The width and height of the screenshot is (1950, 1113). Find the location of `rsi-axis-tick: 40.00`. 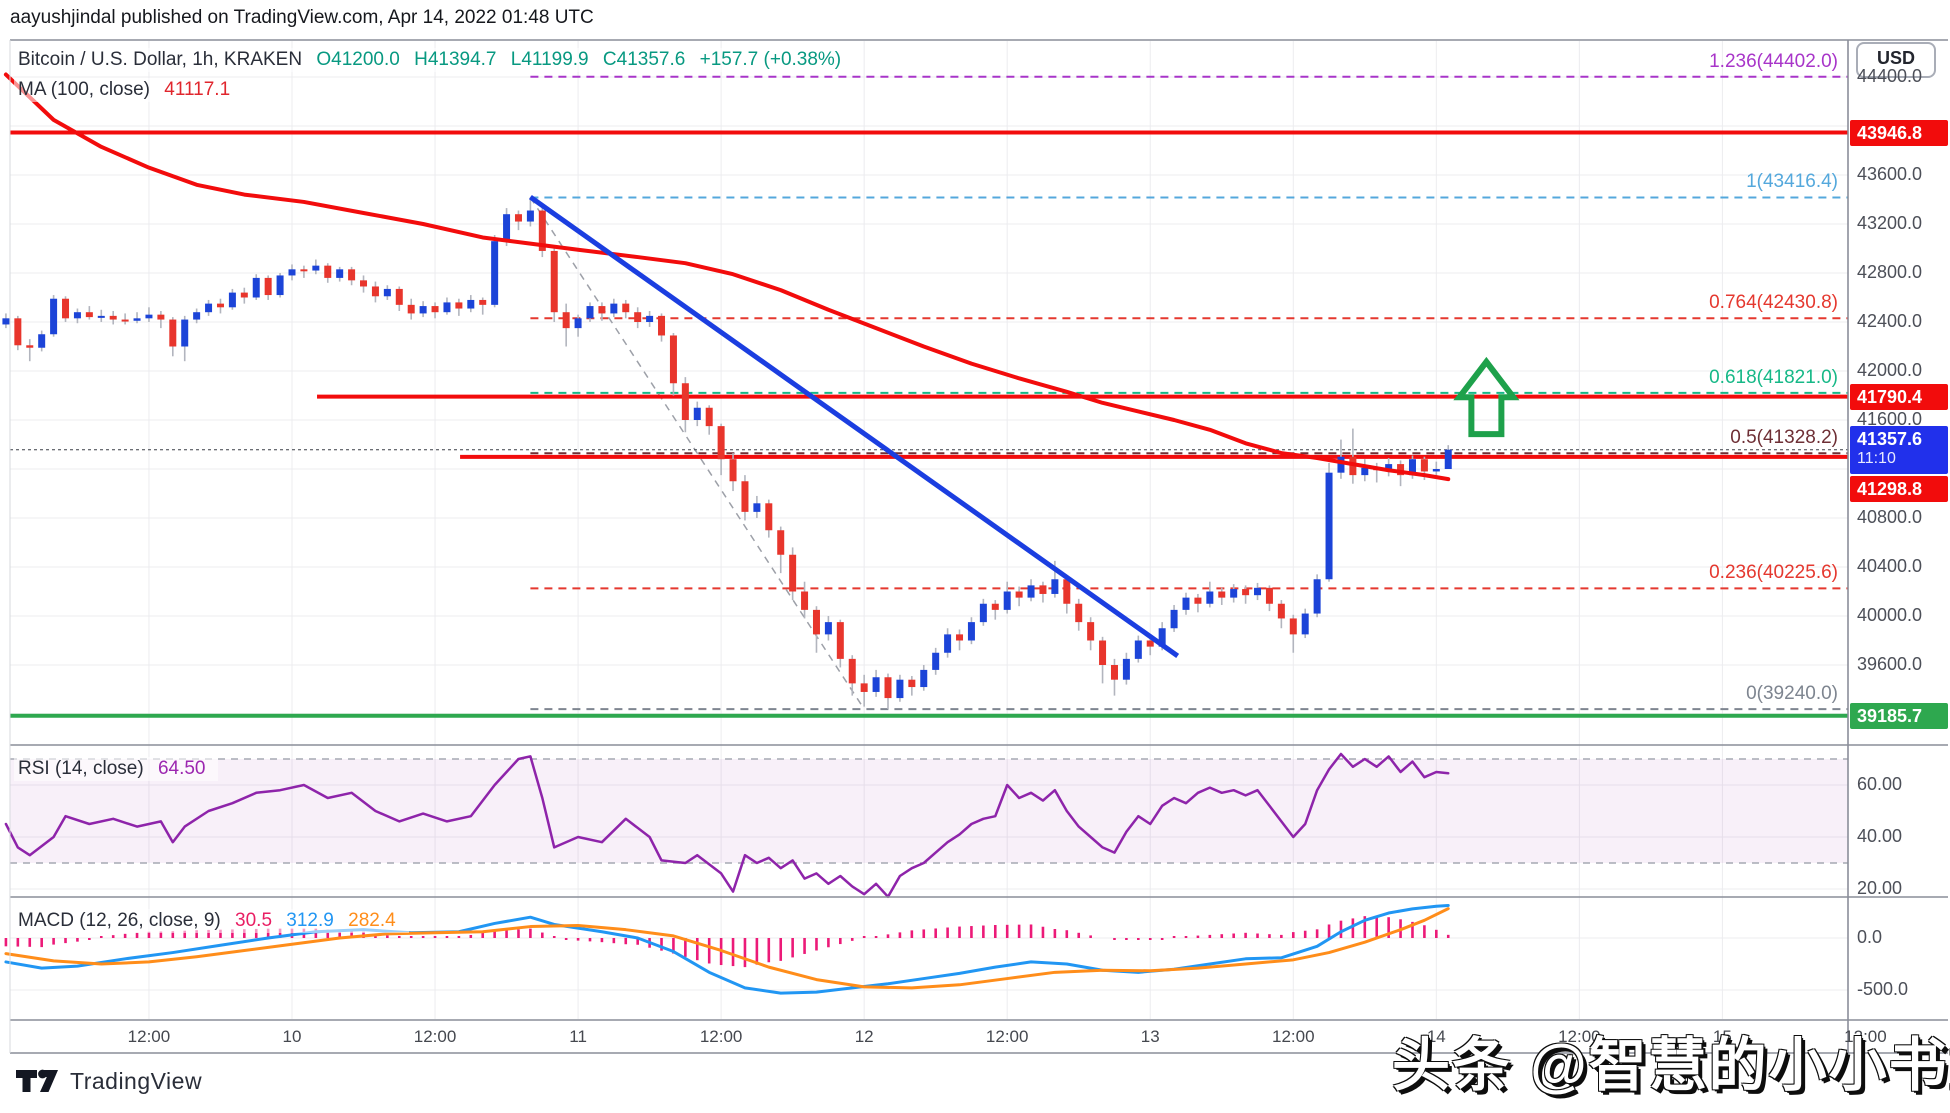

rsi-axis-tick: 40.00 is located at coordinates (1880, 836).